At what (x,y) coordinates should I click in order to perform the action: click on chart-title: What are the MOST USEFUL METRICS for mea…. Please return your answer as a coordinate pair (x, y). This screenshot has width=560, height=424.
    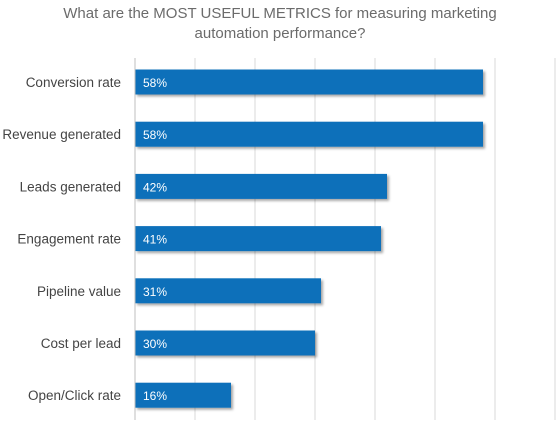
    Looking at the image, I should click on (280, 23).